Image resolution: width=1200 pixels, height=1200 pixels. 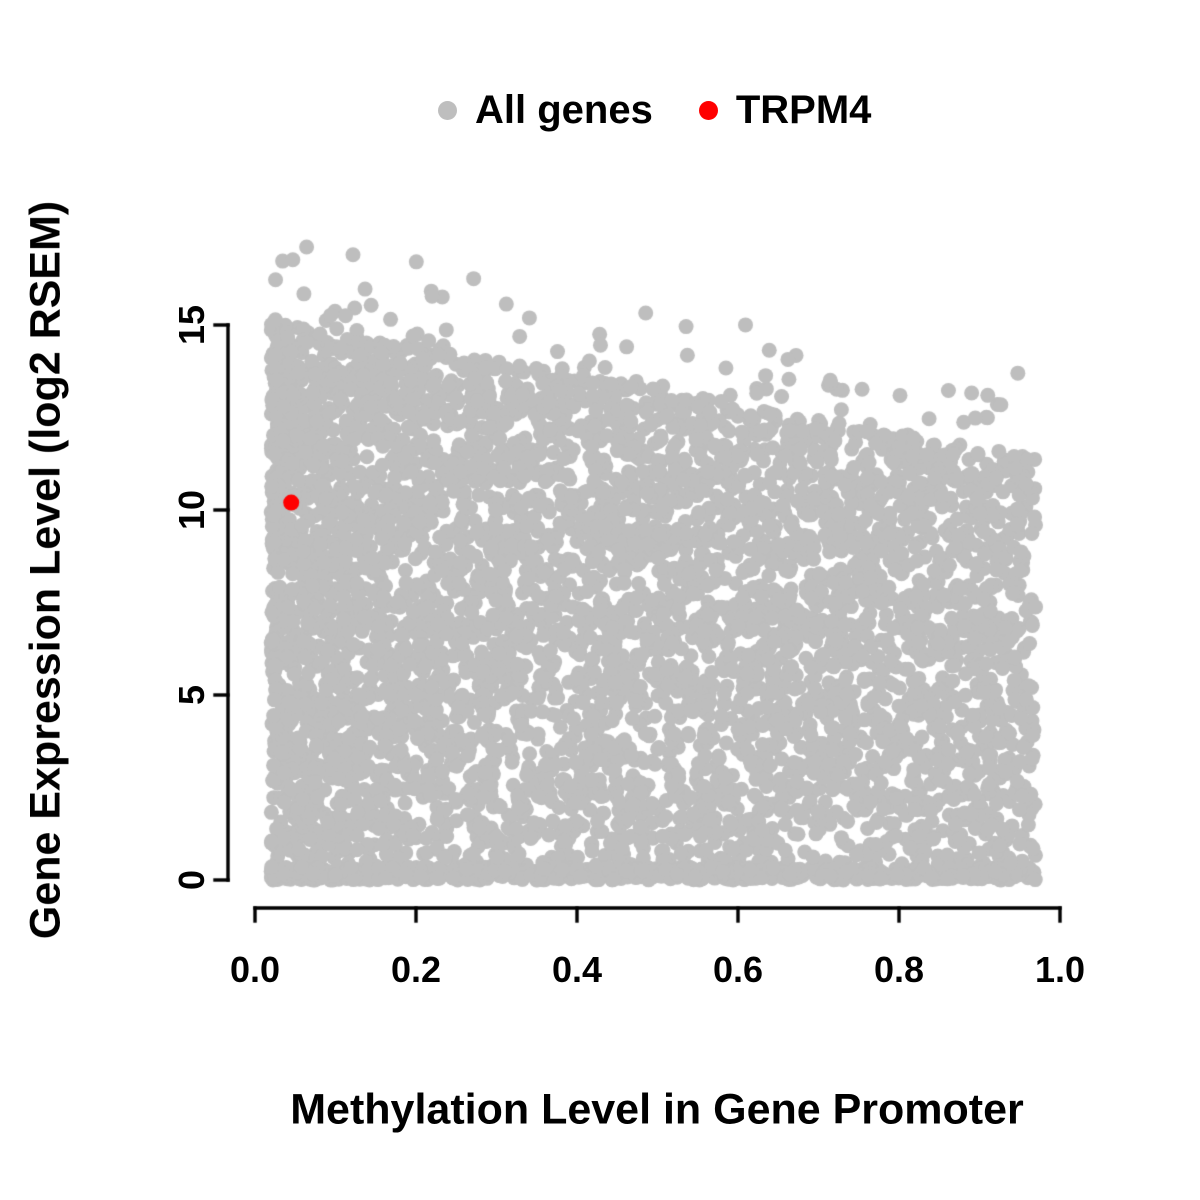 I want to click on y-tick-label: 10, so click(x=191, y=510).